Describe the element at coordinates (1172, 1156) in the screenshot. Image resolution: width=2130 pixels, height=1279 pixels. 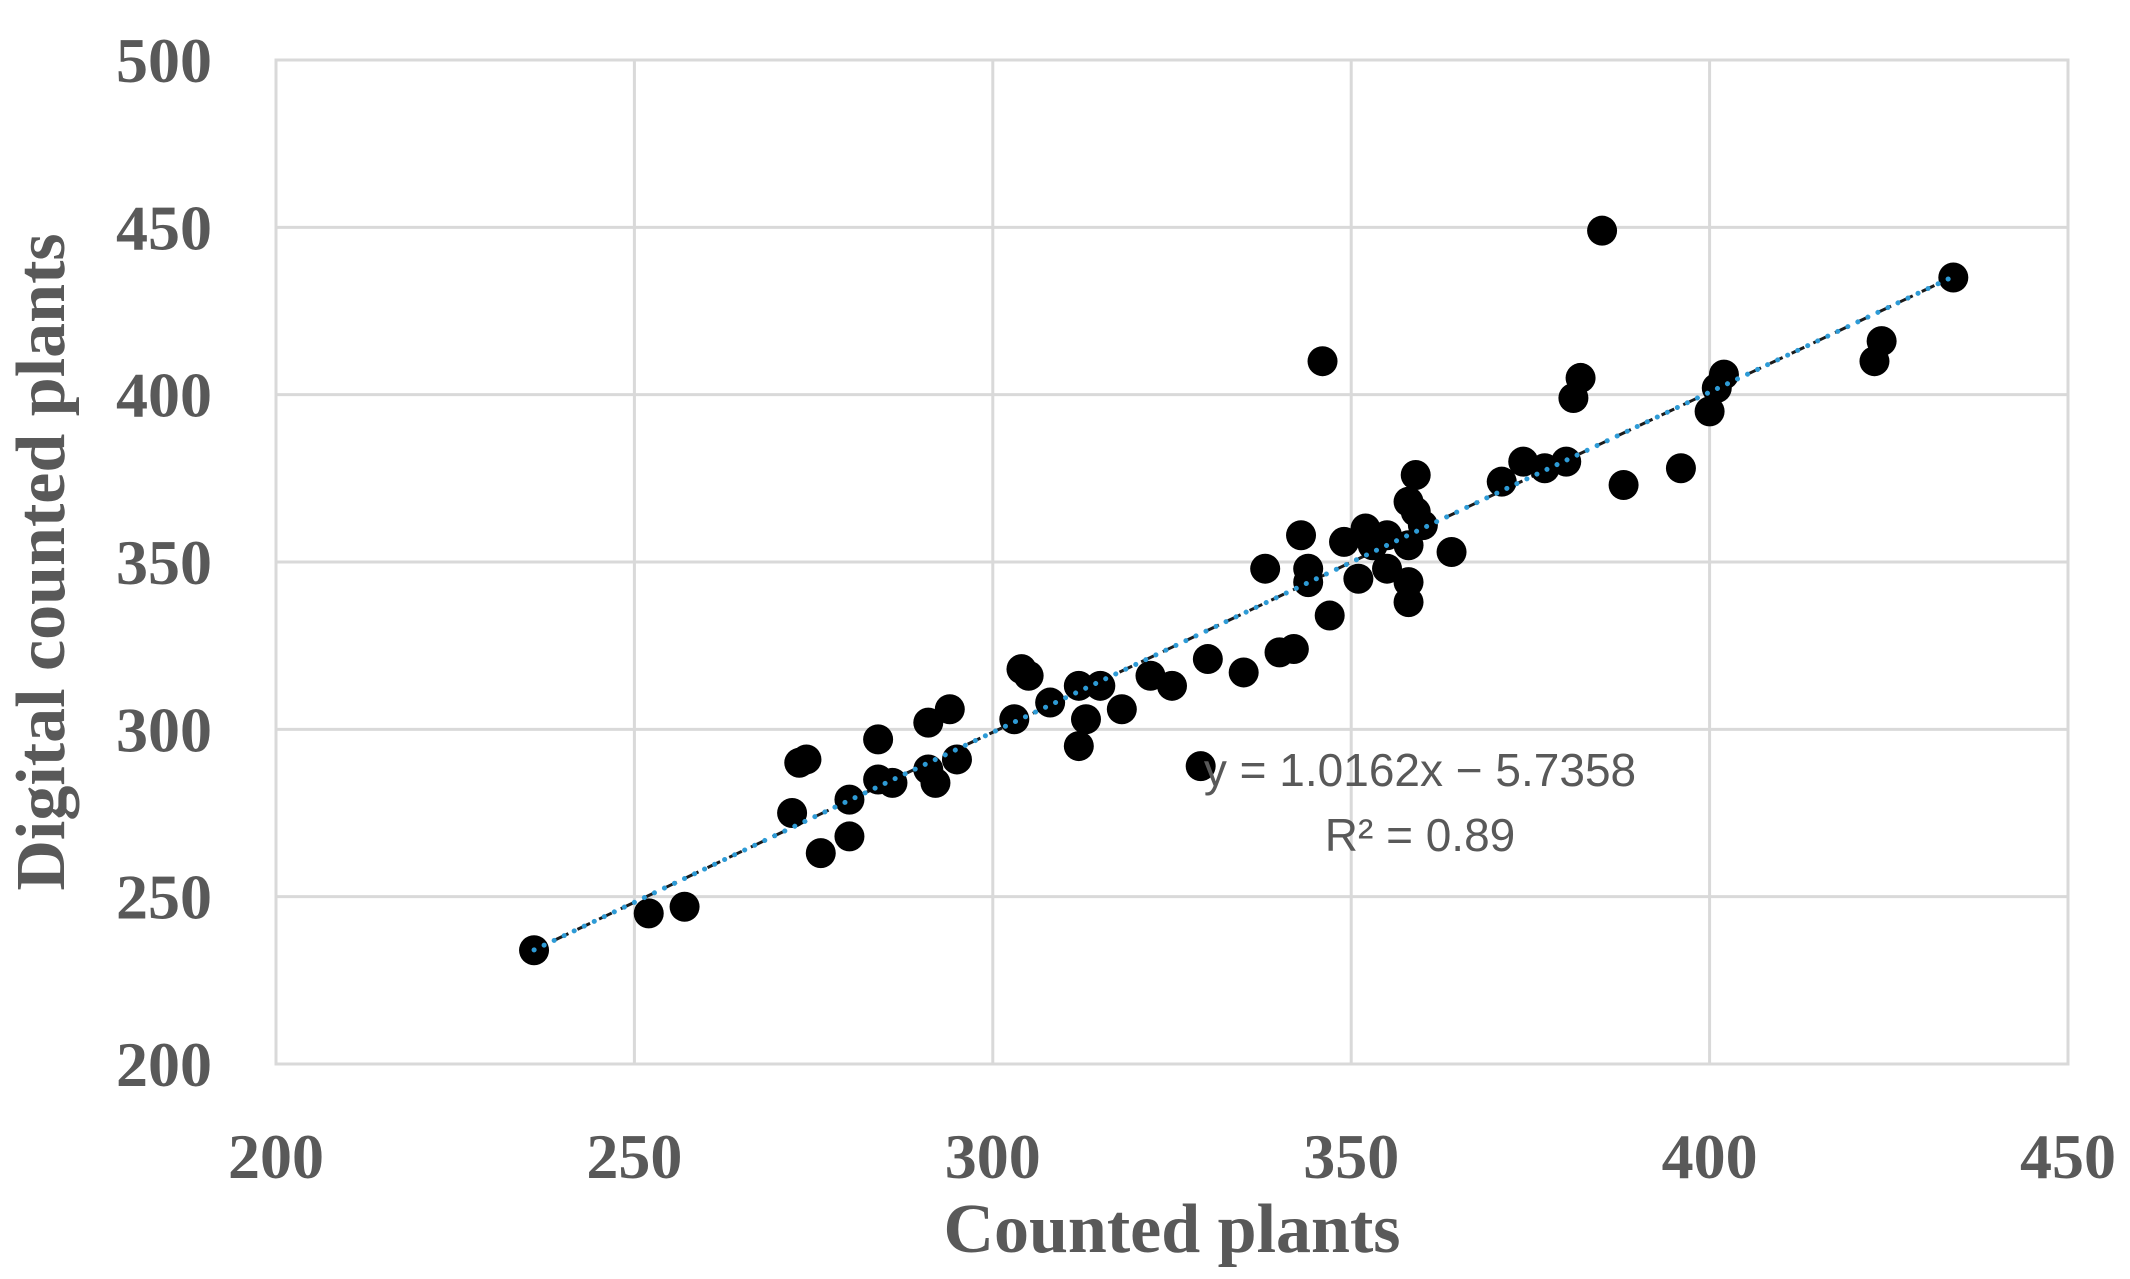
I see `x-tick-labels: 200 250 300 350 400 450` at that location.